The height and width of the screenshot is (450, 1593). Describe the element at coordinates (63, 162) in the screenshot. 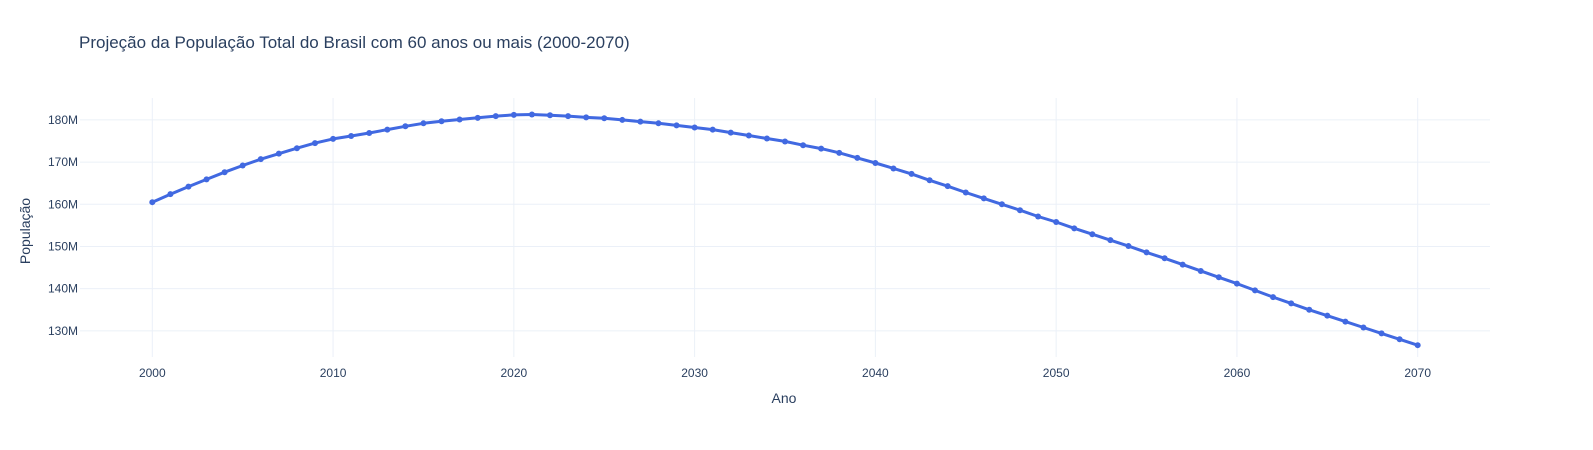

I see `y-tick-label: 170M` at that location.